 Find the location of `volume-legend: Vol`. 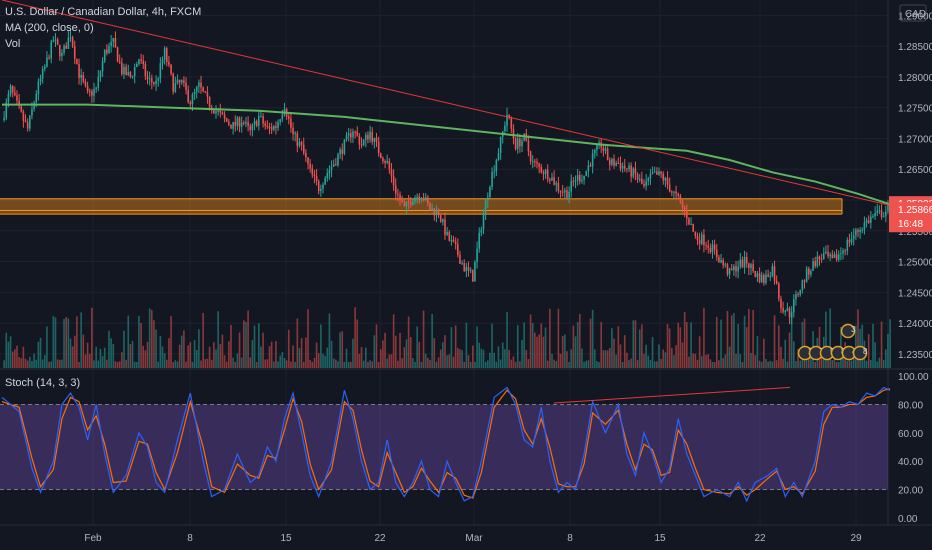

volume-legend: Vol is located at coordinates (13, 44).